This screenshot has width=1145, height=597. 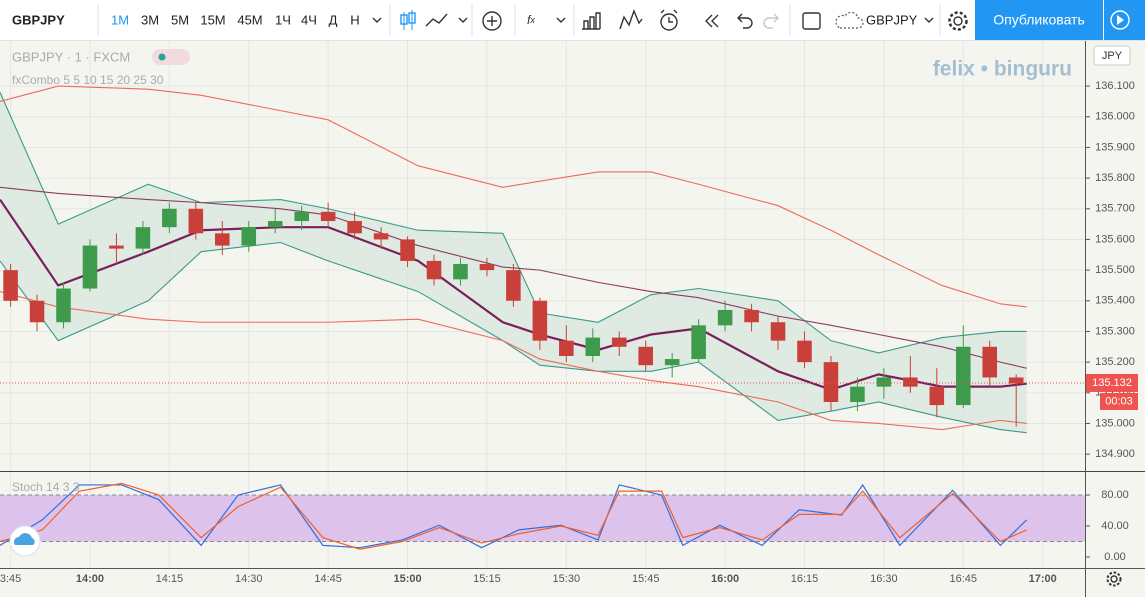 I want to click on y-tick-label: 80.00, so click(x=1115, y=495).